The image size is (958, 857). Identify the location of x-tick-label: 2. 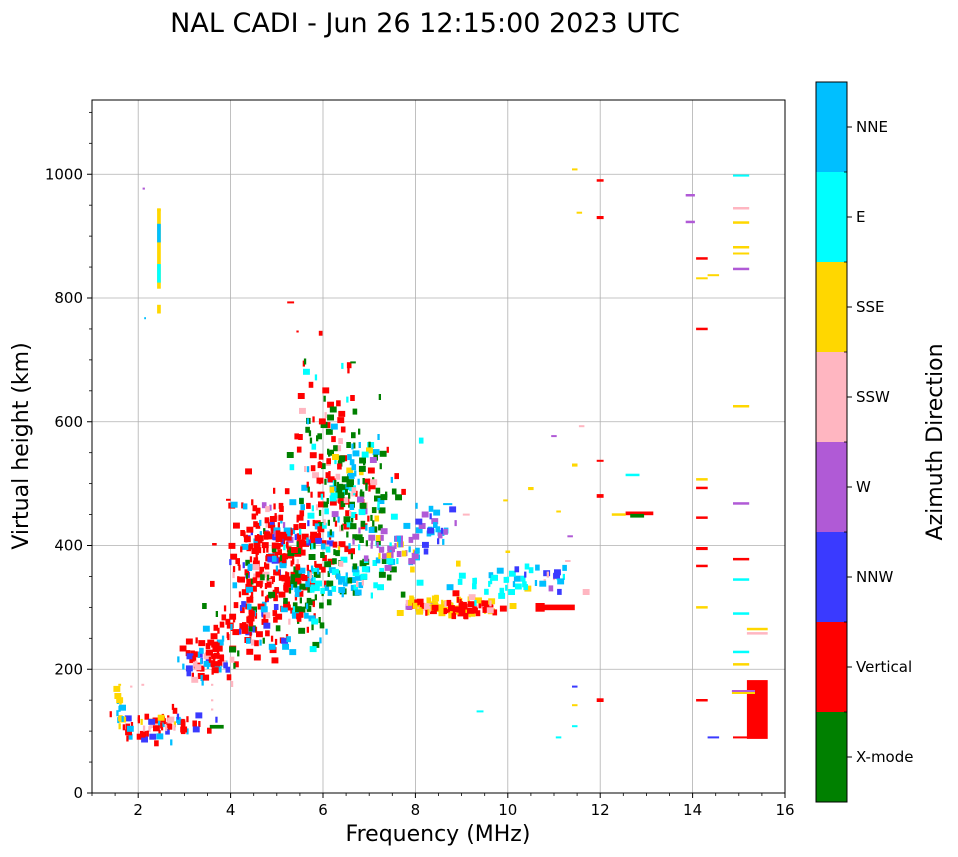
(138, 810).